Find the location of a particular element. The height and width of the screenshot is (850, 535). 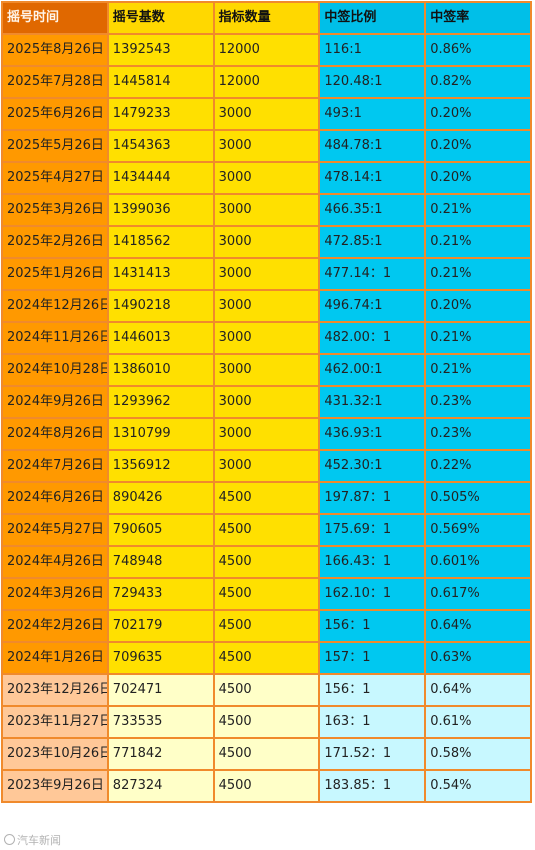

applicant-base-cell-text: 1454363 is located at coordinates (141, 145).